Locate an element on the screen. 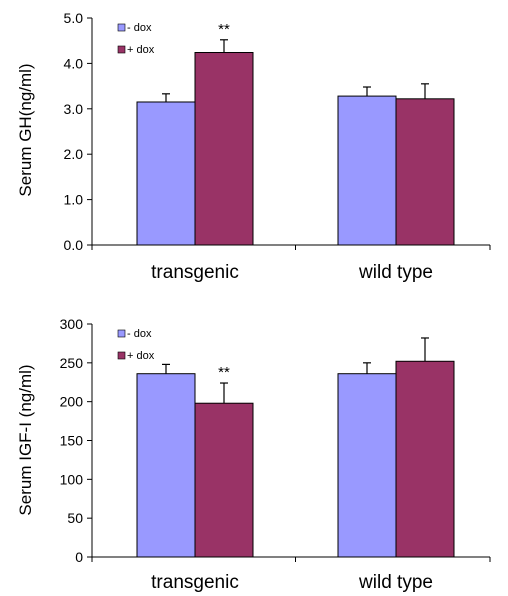  y-tick-label: 3.0 is located at coordinates (74, 109).